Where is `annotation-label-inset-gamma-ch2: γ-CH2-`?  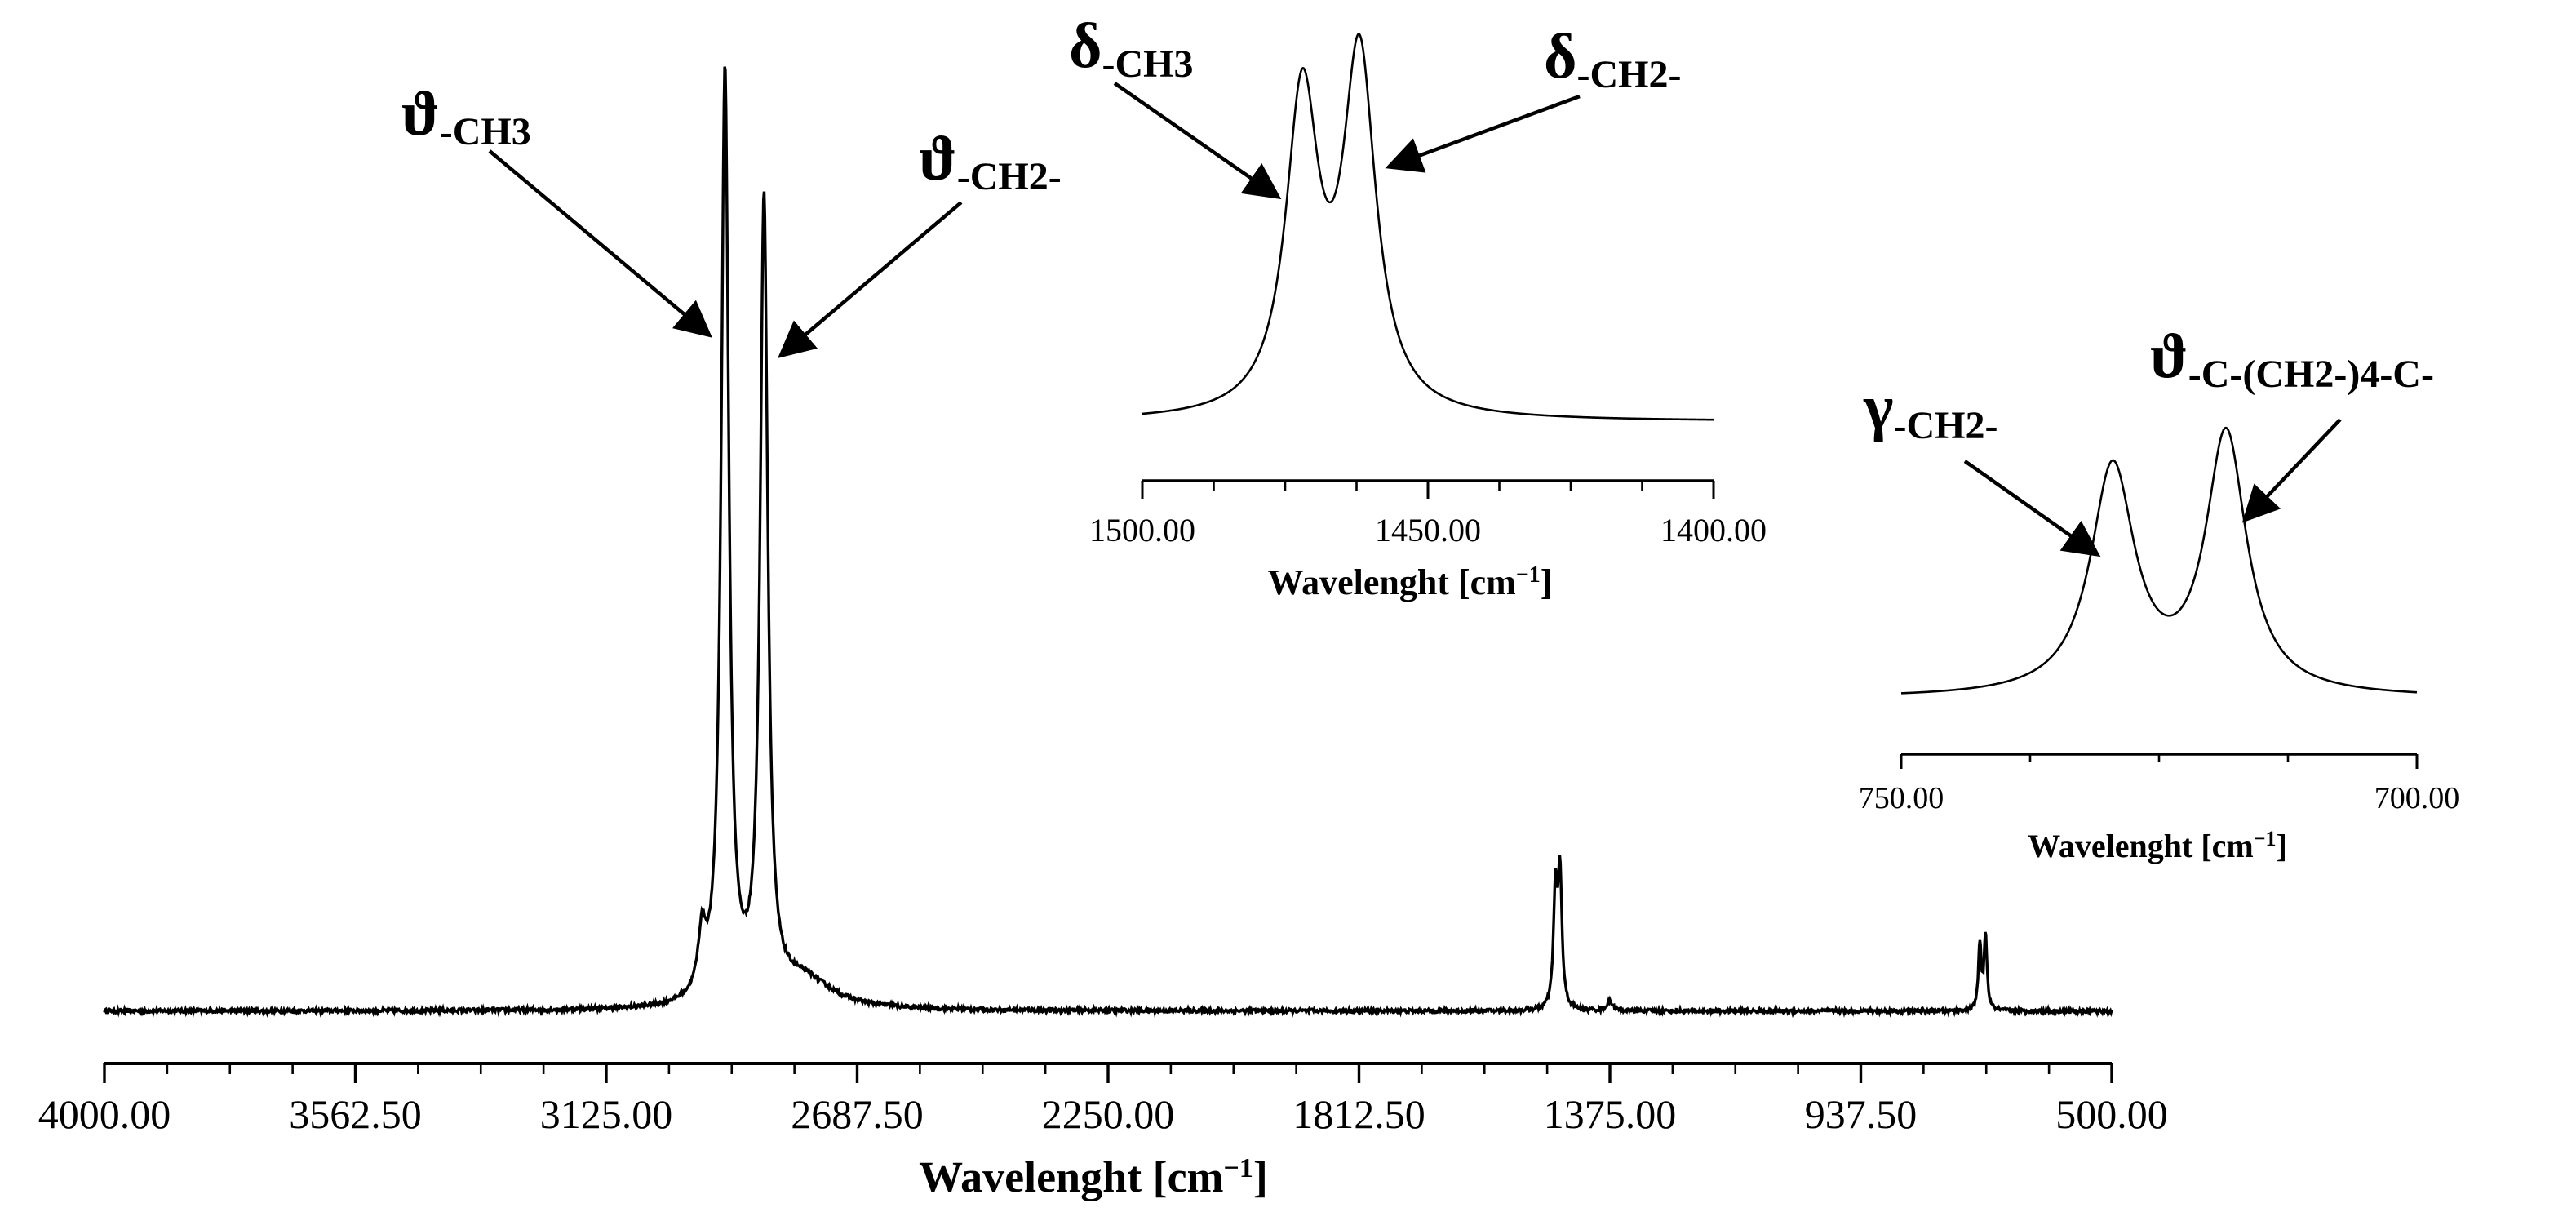 annotation-label-inset-gamma-ch2: γ-CH2- is located at coordinates (1930, 409).